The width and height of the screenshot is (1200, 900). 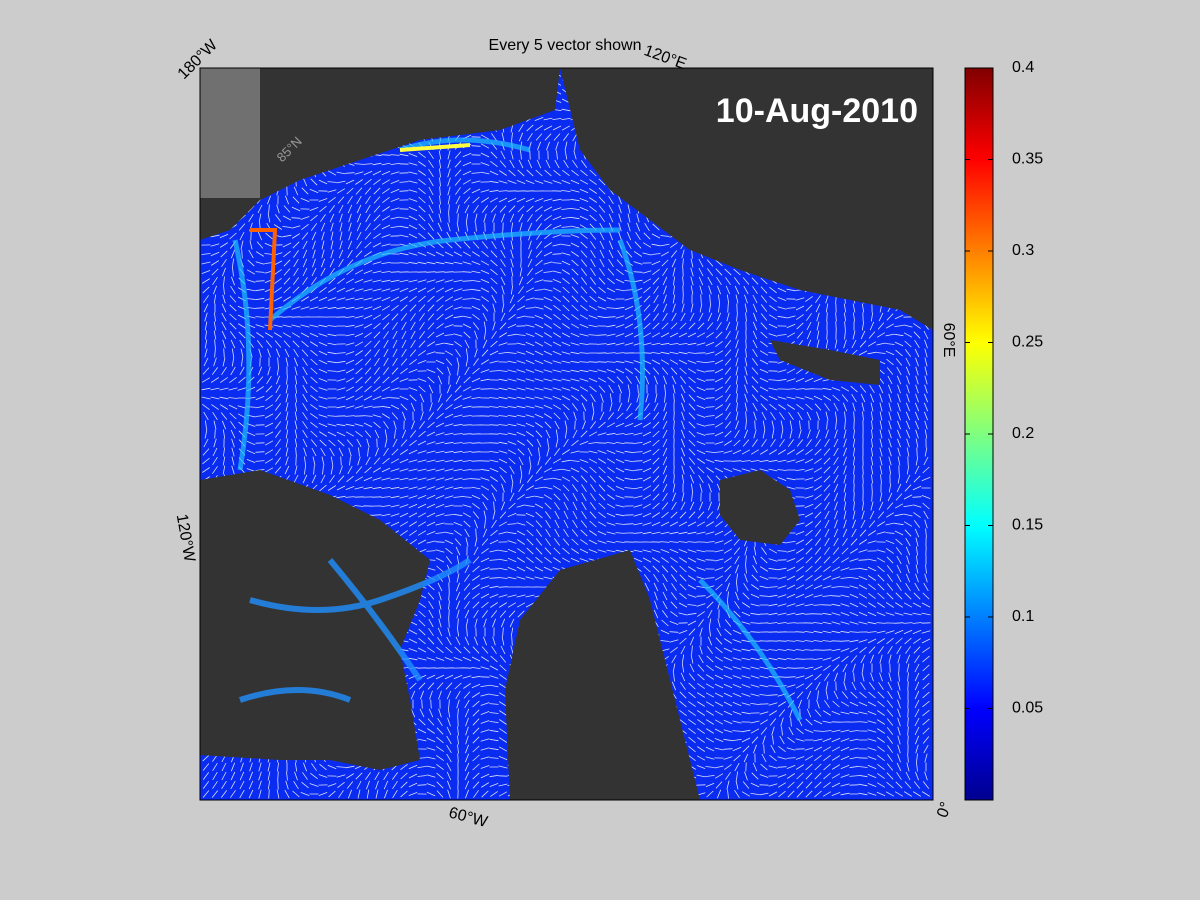 I want to click on channels, so click(x=355, y=630).